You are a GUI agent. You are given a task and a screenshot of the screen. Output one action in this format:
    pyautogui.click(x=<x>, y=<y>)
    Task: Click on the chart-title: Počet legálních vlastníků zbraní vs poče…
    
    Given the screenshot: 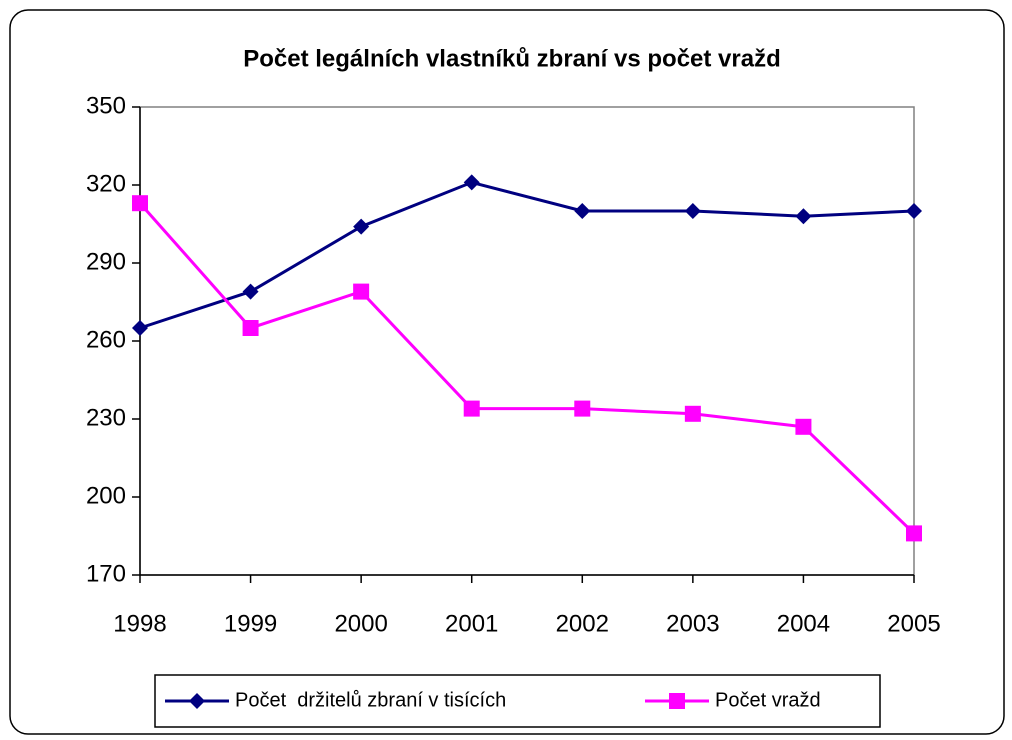 What is the action you would take?
    pyautogui.click(x=512, y=58)
    